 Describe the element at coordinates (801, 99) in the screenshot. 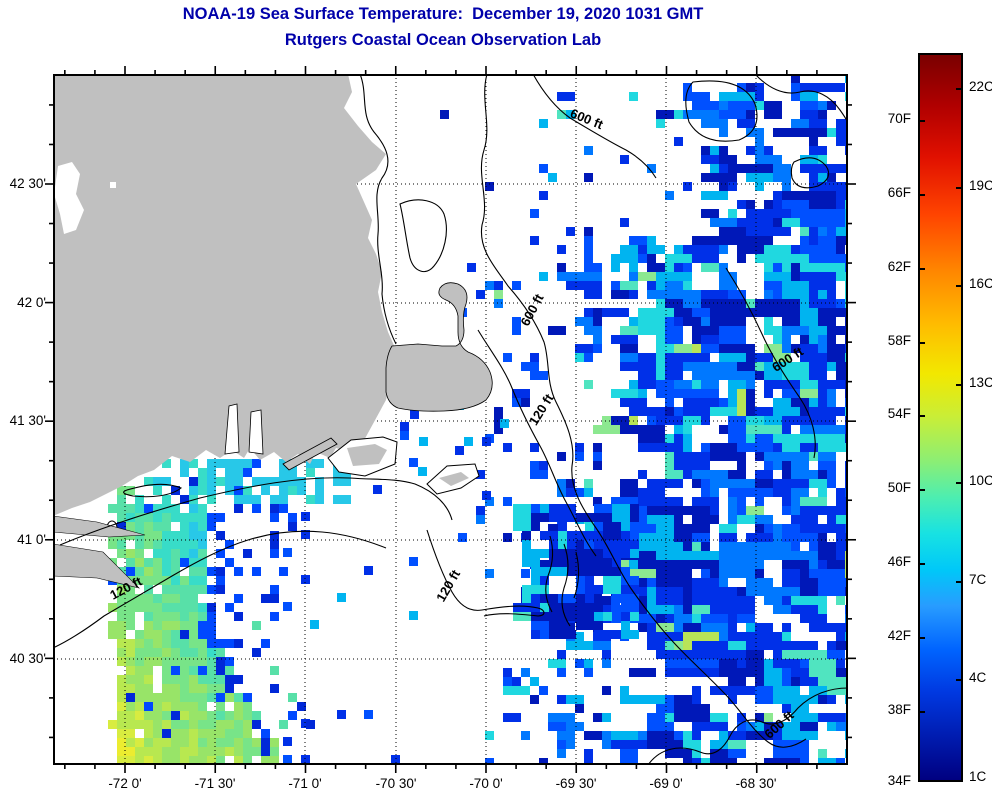

I see `contour-ne-corner` at that location.